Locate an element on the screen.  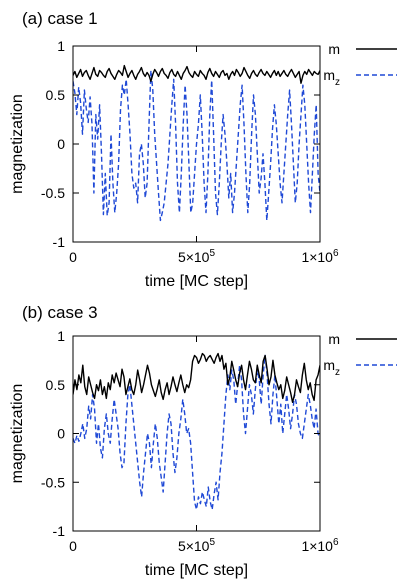
panel-label: (b) case 3 is located at coordinates (60, 312).